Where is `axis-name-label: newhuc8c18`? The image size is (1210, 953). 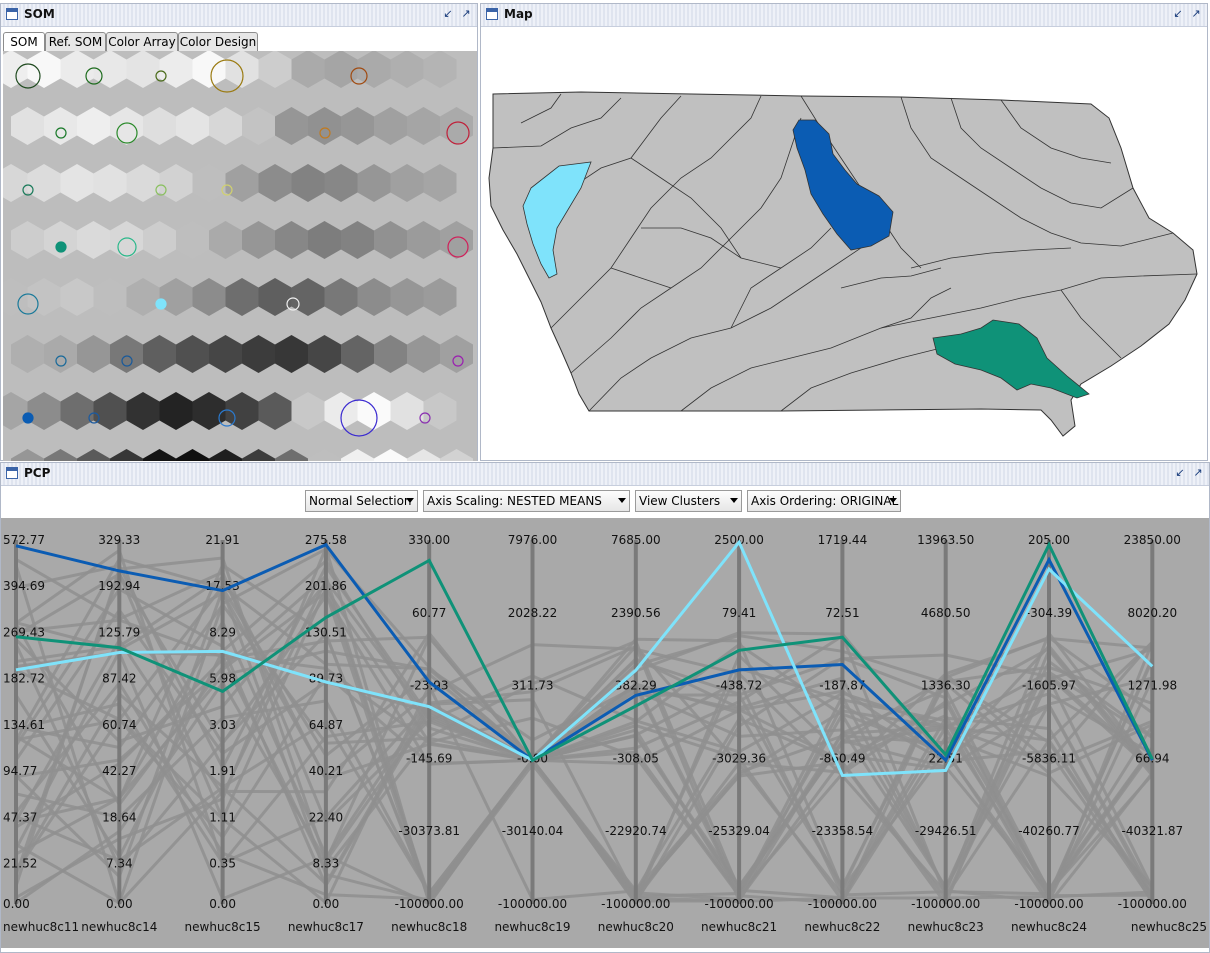
axis-name-label: newhuc8c18 is located at coordinates (429, 927).